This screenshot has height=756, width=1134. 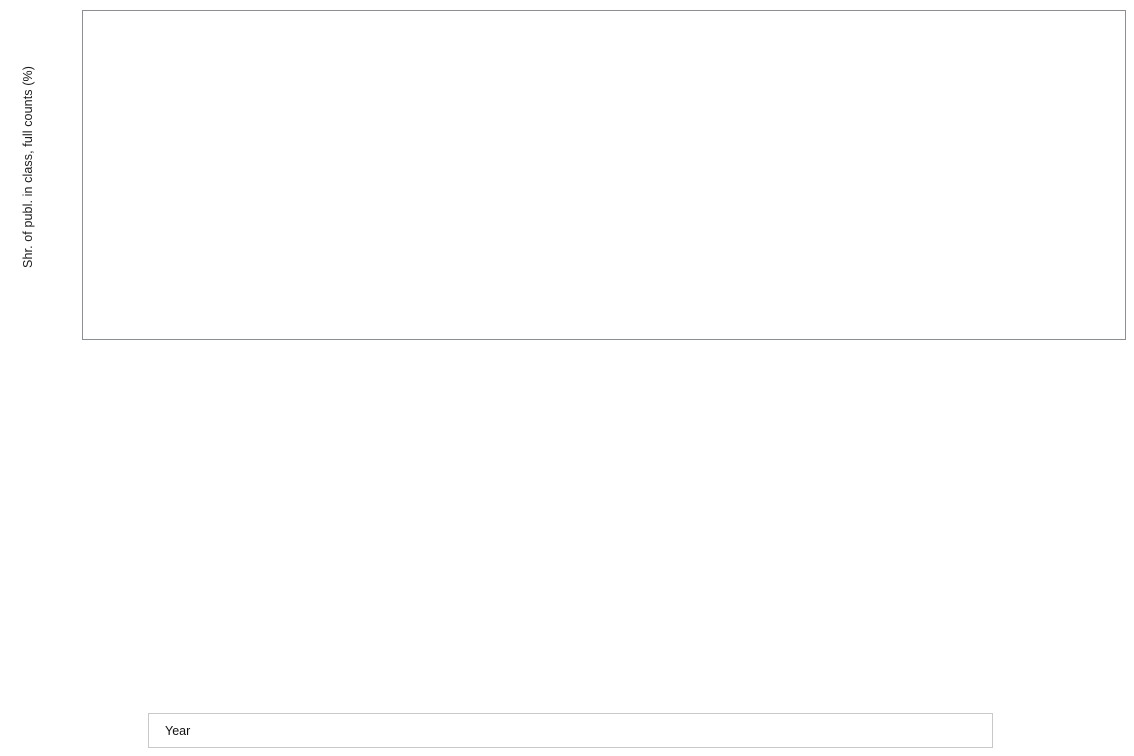 I want to click on legend-title: Year, so click(x=178, y=730).